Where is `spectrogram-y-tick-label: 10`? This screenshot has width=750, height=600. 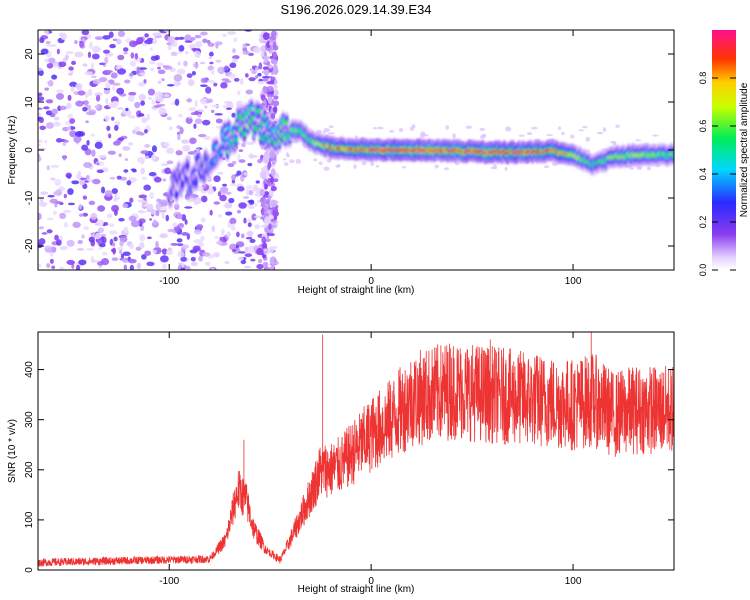
spectrogram-y-tick-label: 10 is located at coordinates (29, 102).